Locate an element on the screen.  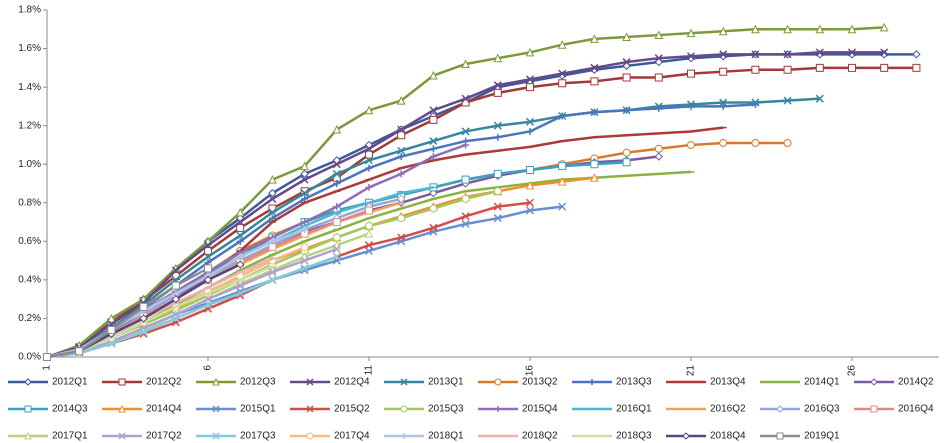
legend-label: 2017Q2 is located at coordinates (164, 436).